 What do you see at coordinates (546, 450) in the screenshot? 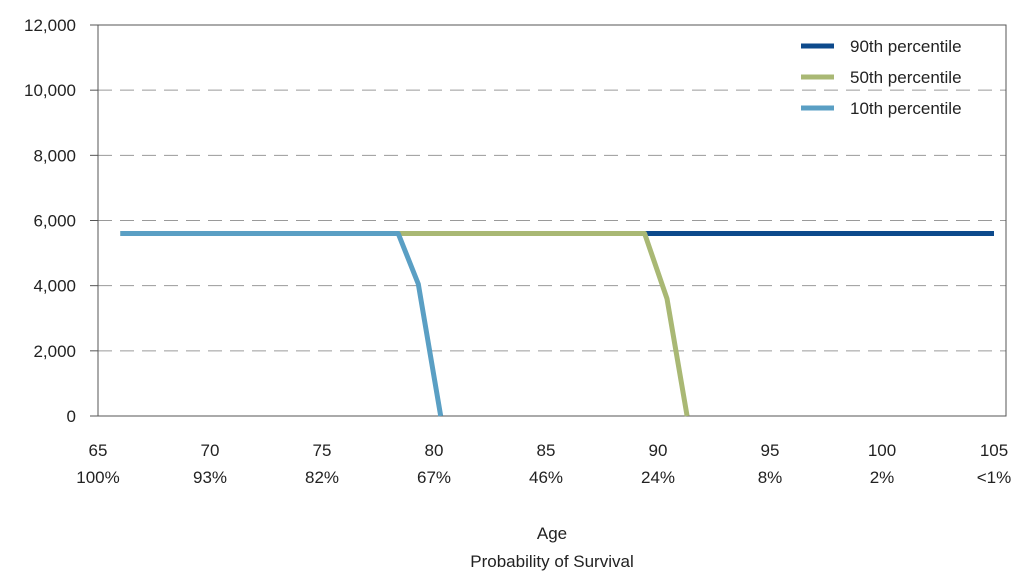
I see `x-tick-label-age: 85` at bounding box center [546, 450].